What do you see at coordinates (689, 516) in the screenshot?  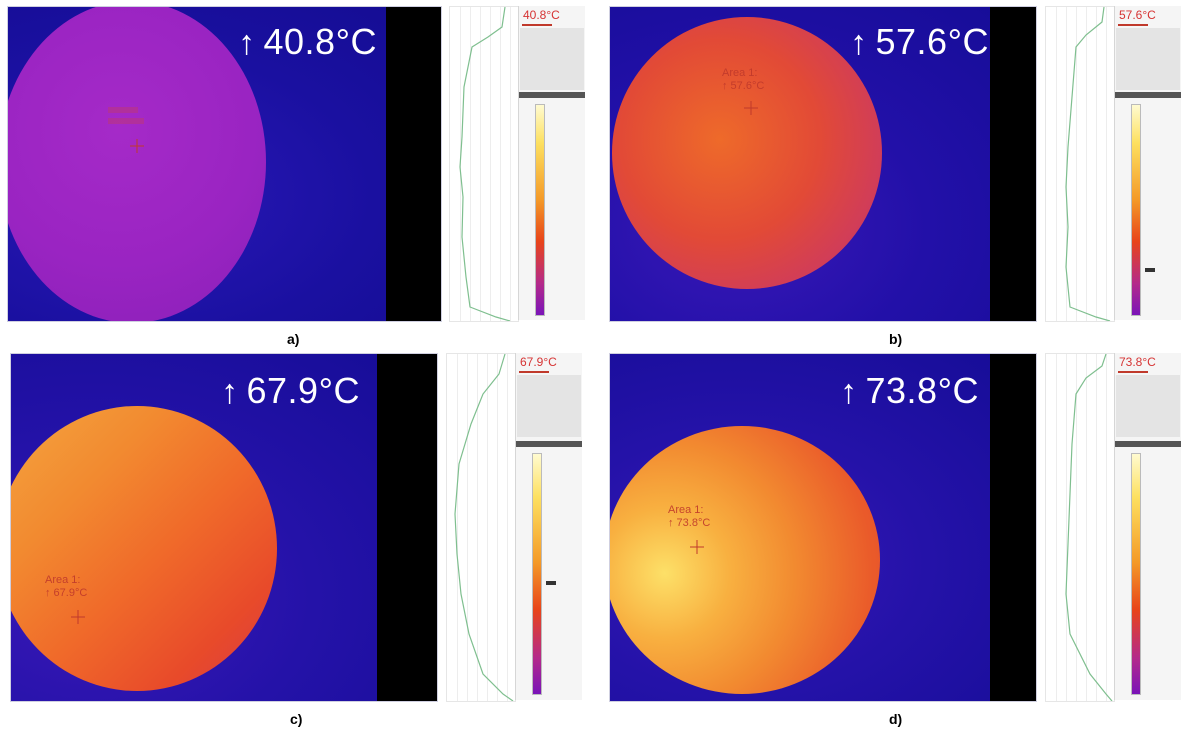 I see `area-label: Area 1: ↑ 73.8°C` at bounding box center [689, 516].